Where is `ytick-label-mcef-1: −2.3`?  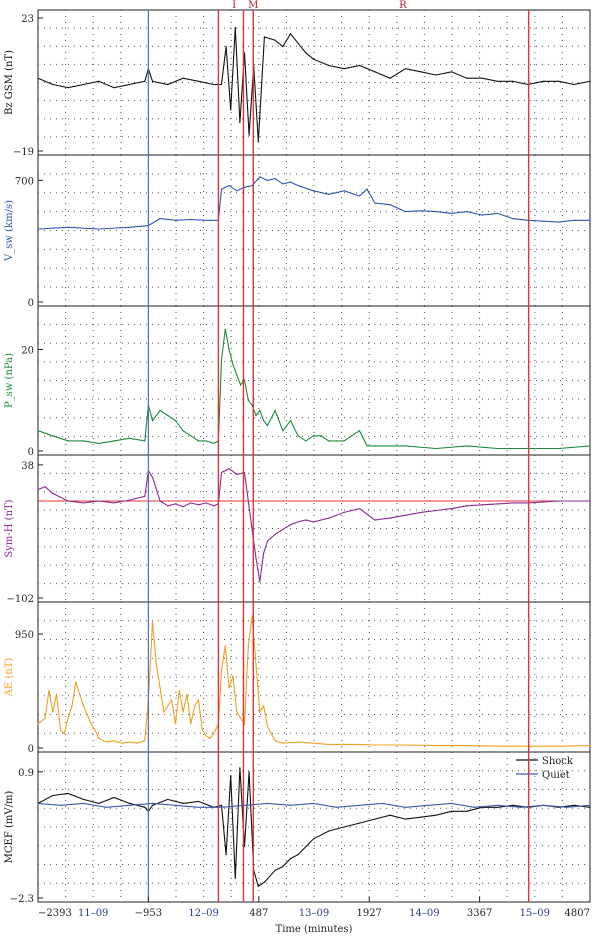
ytick-label-mcef-1: −2.3 is located at coordinates (22, 899).